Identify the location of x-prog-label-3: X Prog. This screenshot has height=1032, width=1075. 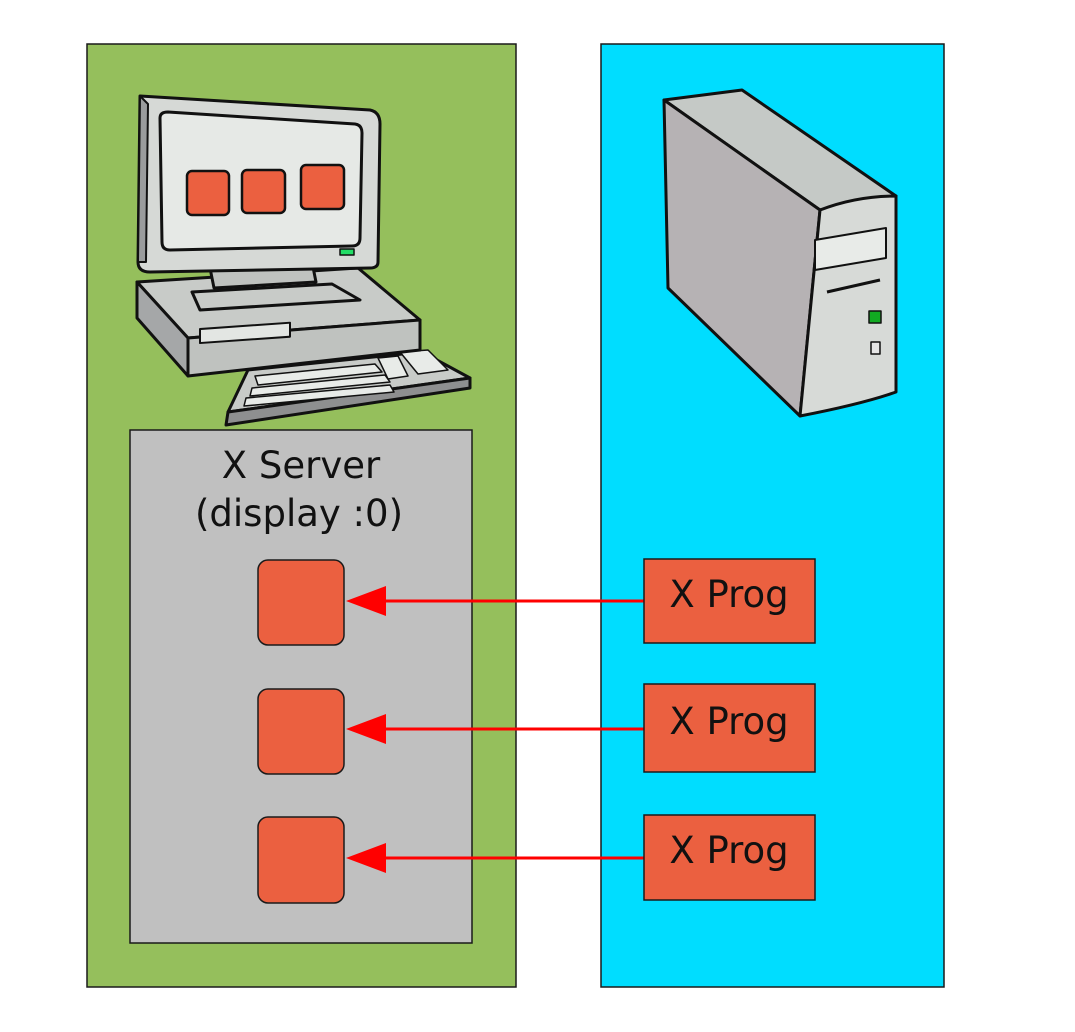
(728, 850).